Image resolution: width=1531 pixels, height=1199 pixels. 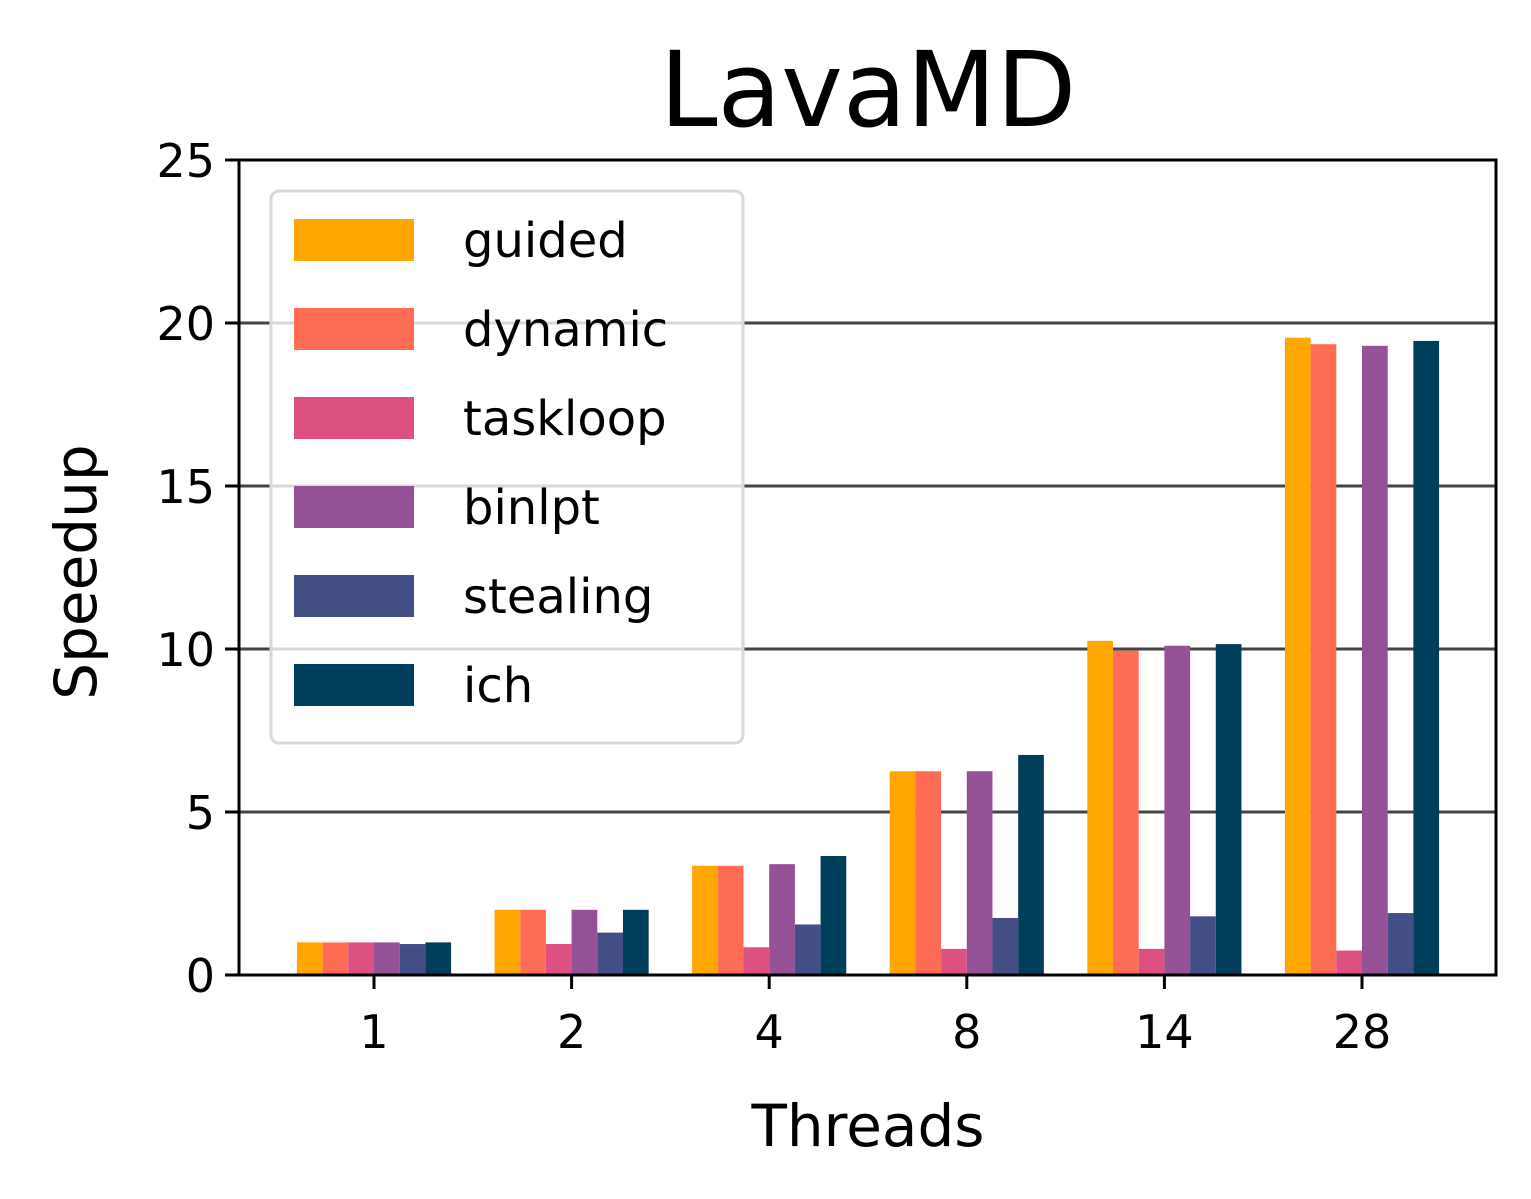 I want to click on legend-swatch-dynamic, so click(x=354, y=329).